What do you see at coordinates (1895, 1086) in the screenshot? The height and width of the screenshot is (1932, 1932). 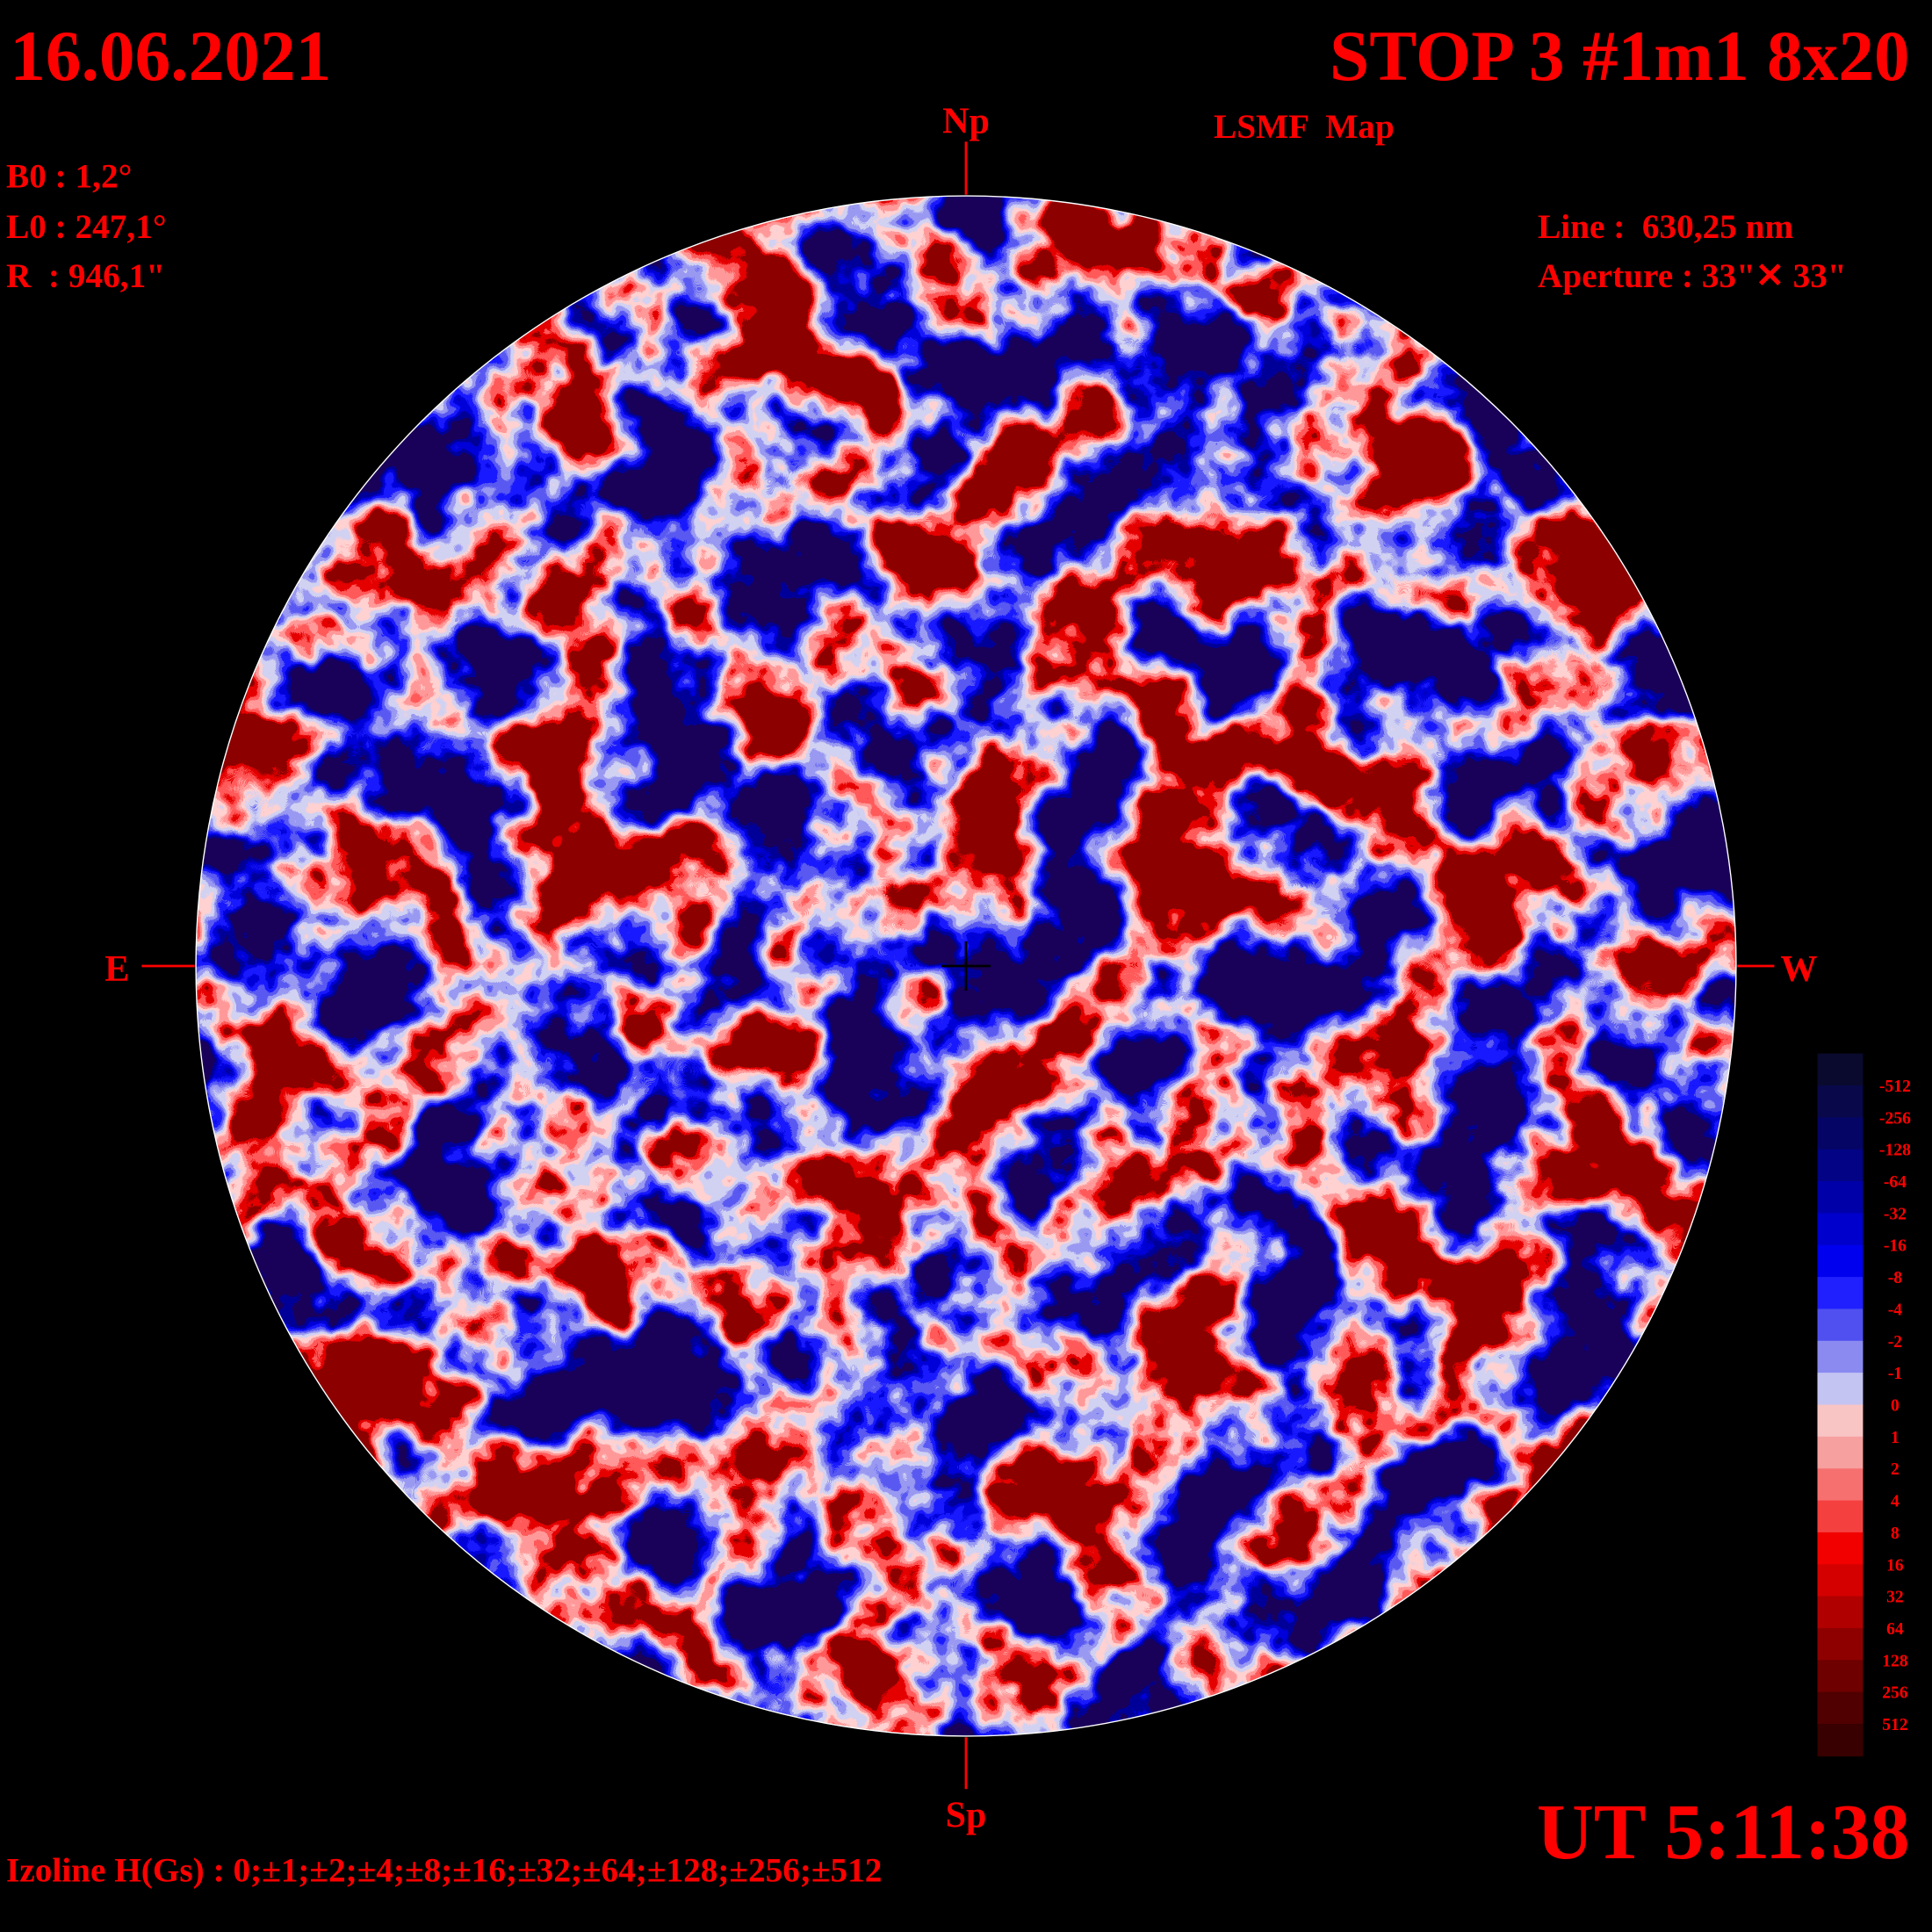 I see `colorbar-label: -512` at bounding box center [1895, 1086].